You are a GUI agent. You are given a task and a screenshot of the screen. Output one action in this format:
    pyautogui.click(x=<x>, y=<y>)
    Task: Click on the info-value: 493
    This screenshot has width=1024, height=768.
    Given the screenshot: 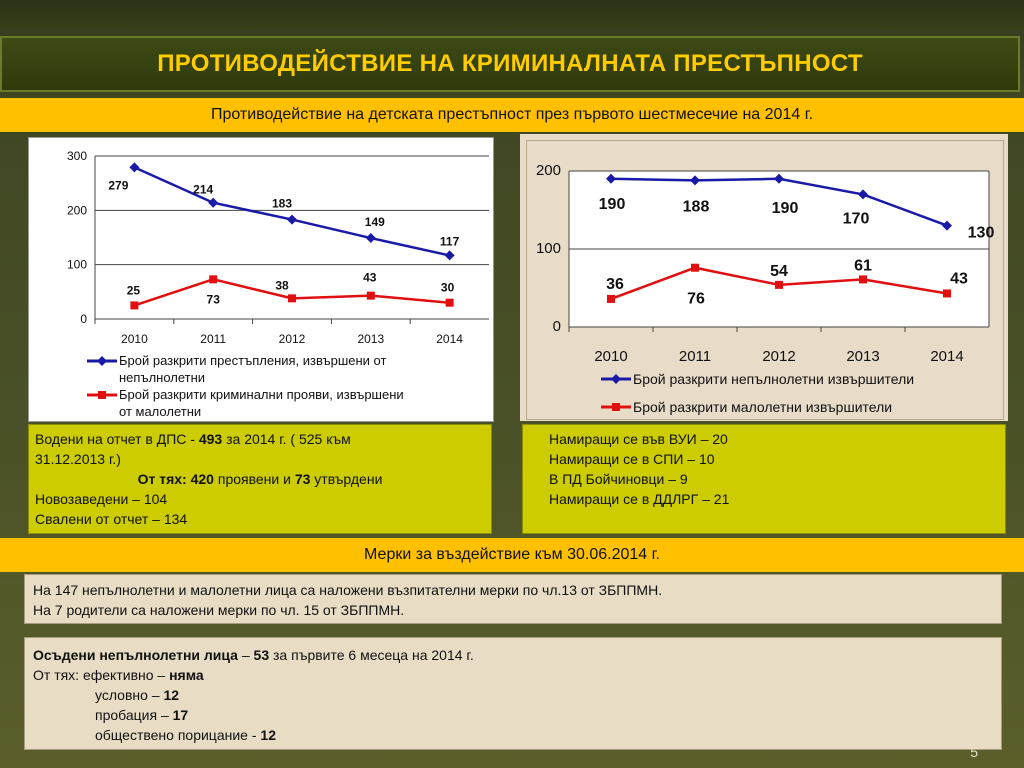 What is the action you would take?
    pyautogui.click(x=210, y=439)
    